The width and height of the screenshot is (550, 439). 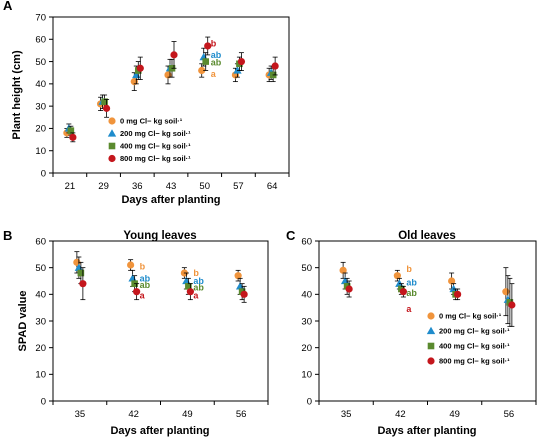 What do you see at coordinates (17, 95) in the screenshot?
I see `y-axis-title: Plant height (cm)` at bounding box center [17, 95].